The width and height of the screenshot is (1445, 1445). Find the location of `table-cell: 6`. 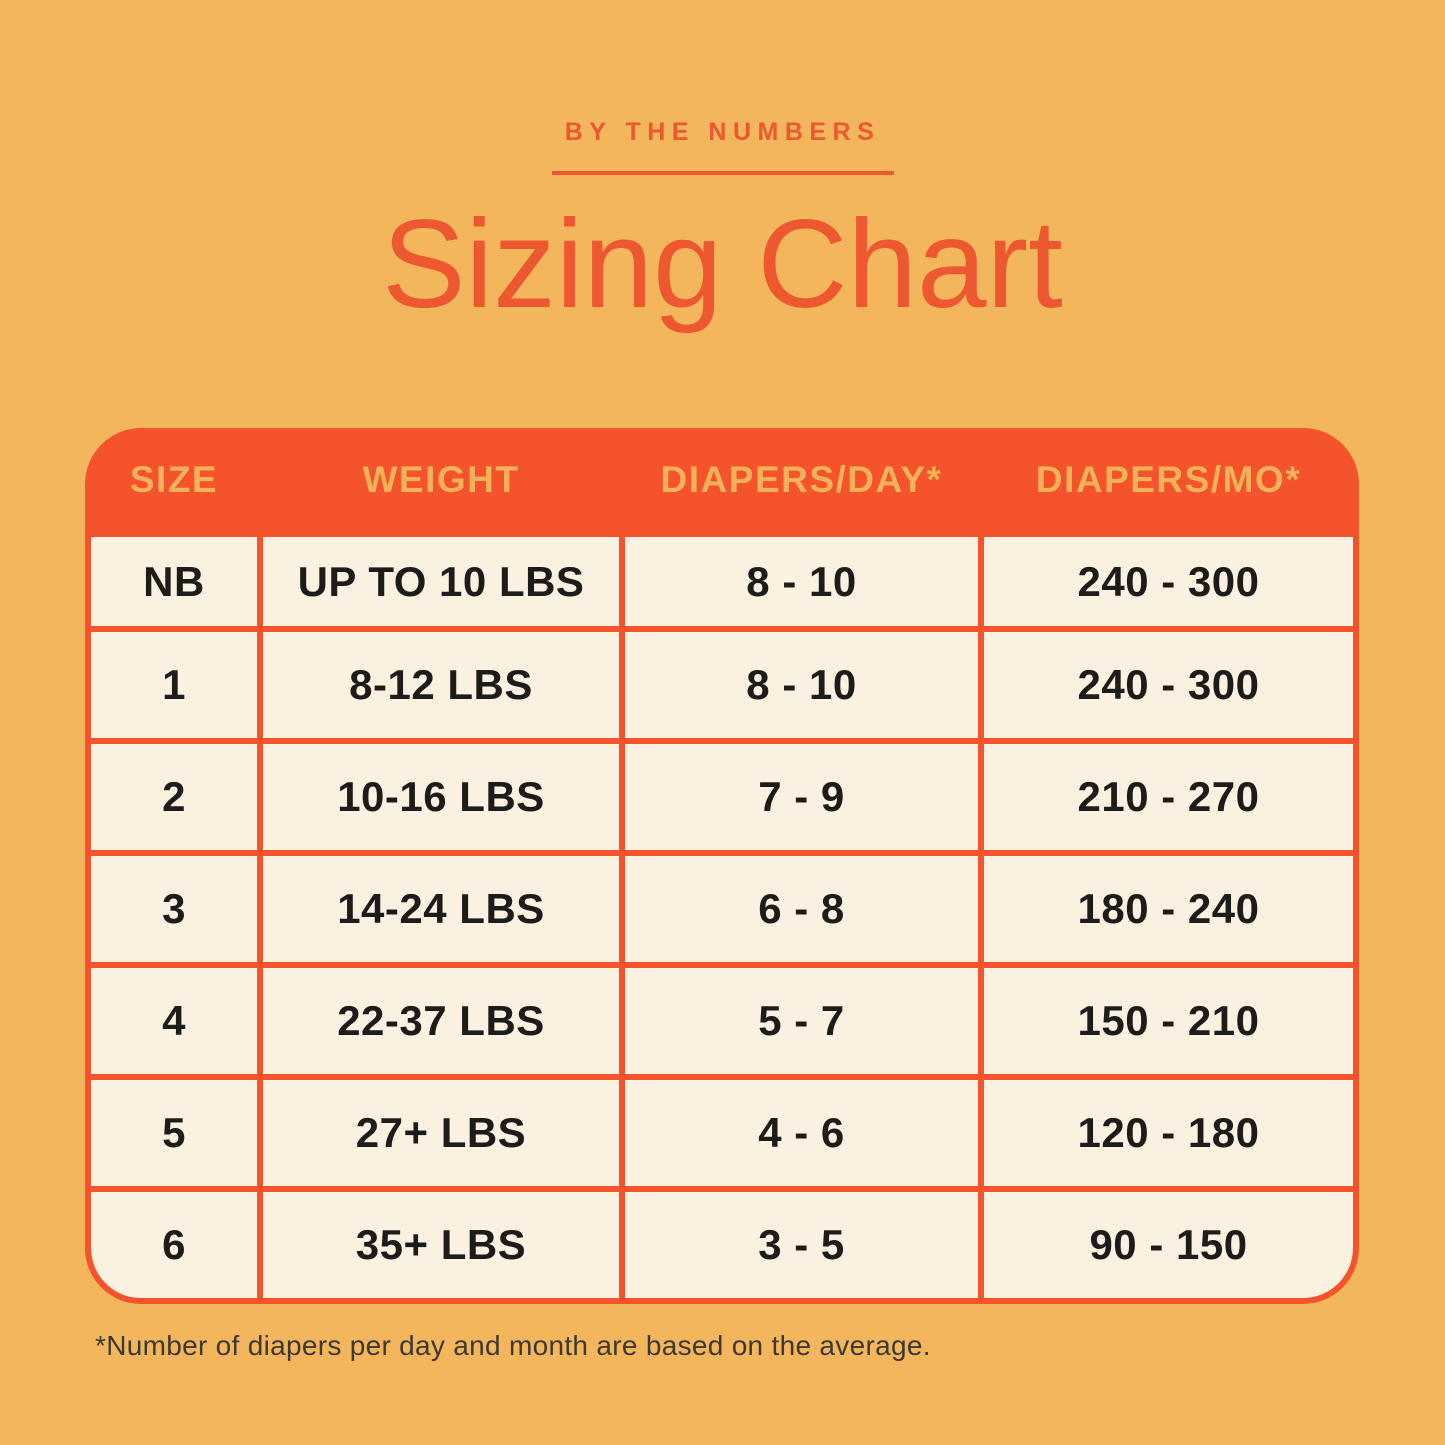

table-cell: 6 is located at coordinates (174, 1245).